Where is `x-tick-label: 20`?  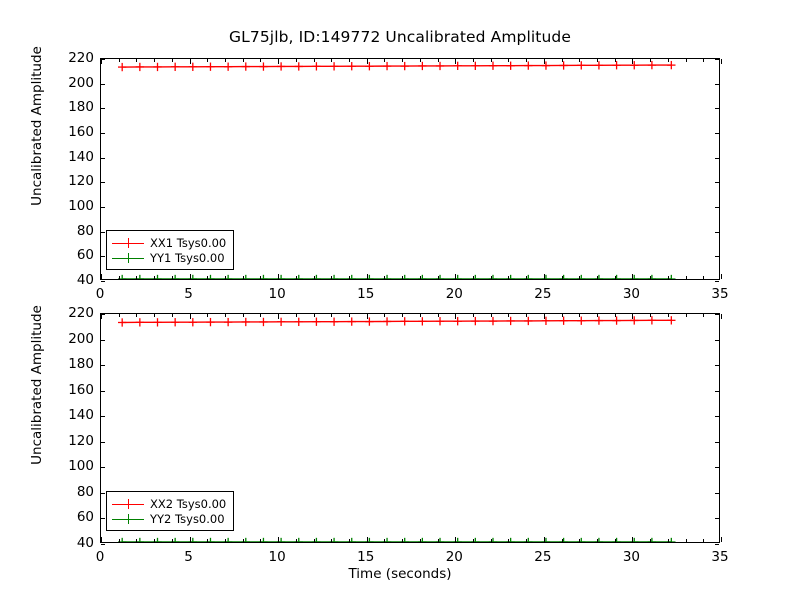
x-tick-label: 20 is located at coordinates (454, 294).